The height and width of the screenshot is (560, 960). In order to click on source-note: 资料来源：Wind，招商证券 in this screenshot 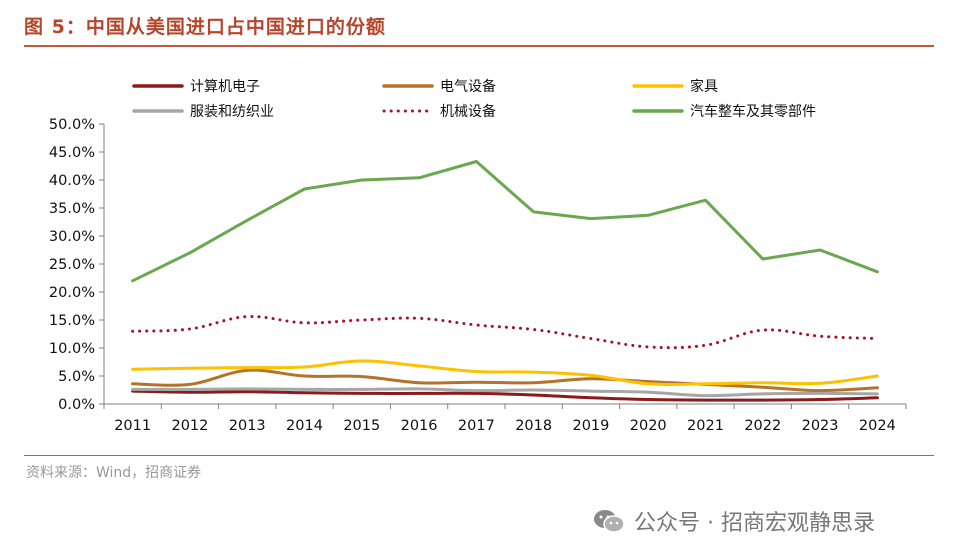, I will do `click(114, 473)`.